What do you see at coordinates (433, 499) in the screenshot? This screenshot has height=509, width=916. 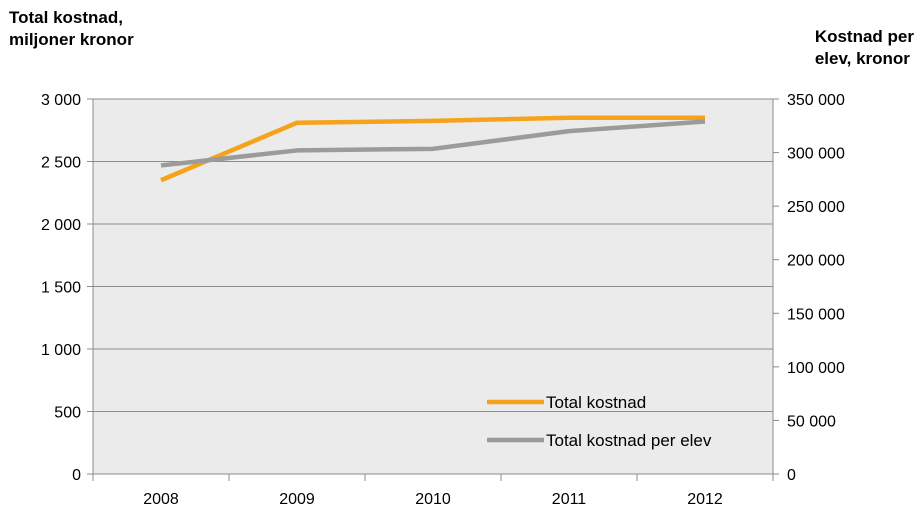 I see `x-axis-tick-label: 2010` at bounding box center [433, 499].